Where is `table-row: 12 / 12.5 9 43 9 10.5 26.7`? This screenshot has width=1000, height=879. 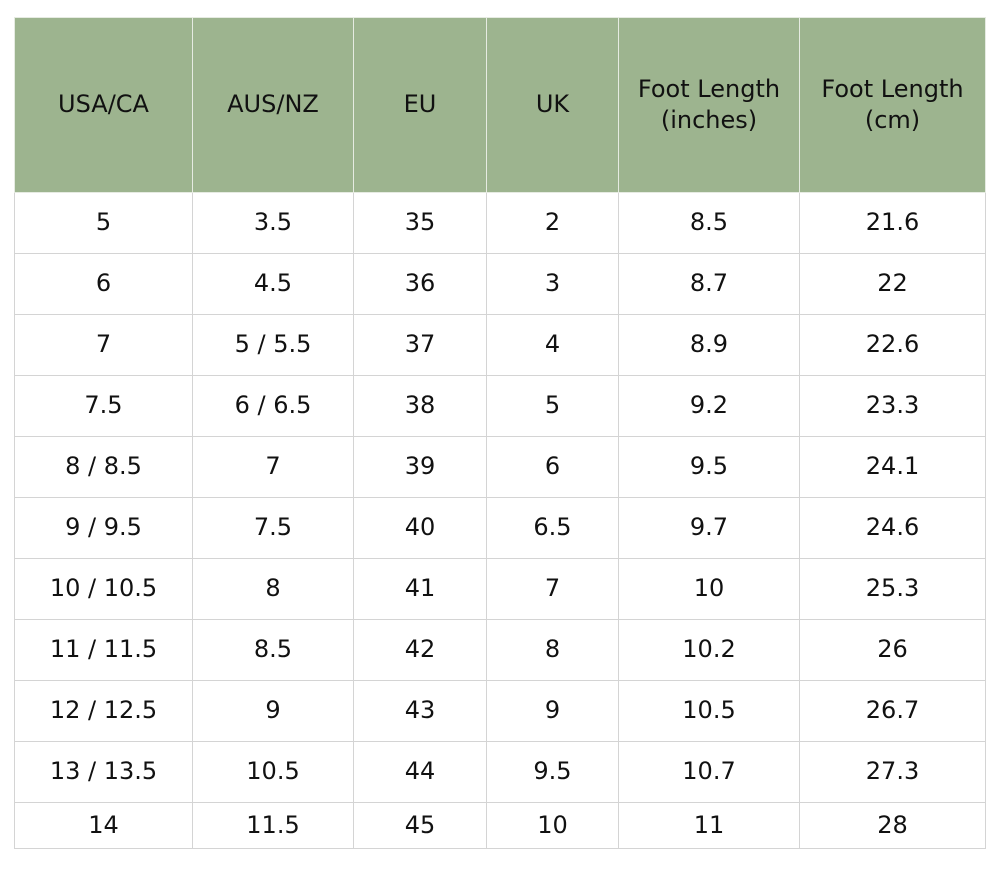 table-row: 12 / 12.5 9 43 9 10.5 26.7 is located at coordinates (500, 711).